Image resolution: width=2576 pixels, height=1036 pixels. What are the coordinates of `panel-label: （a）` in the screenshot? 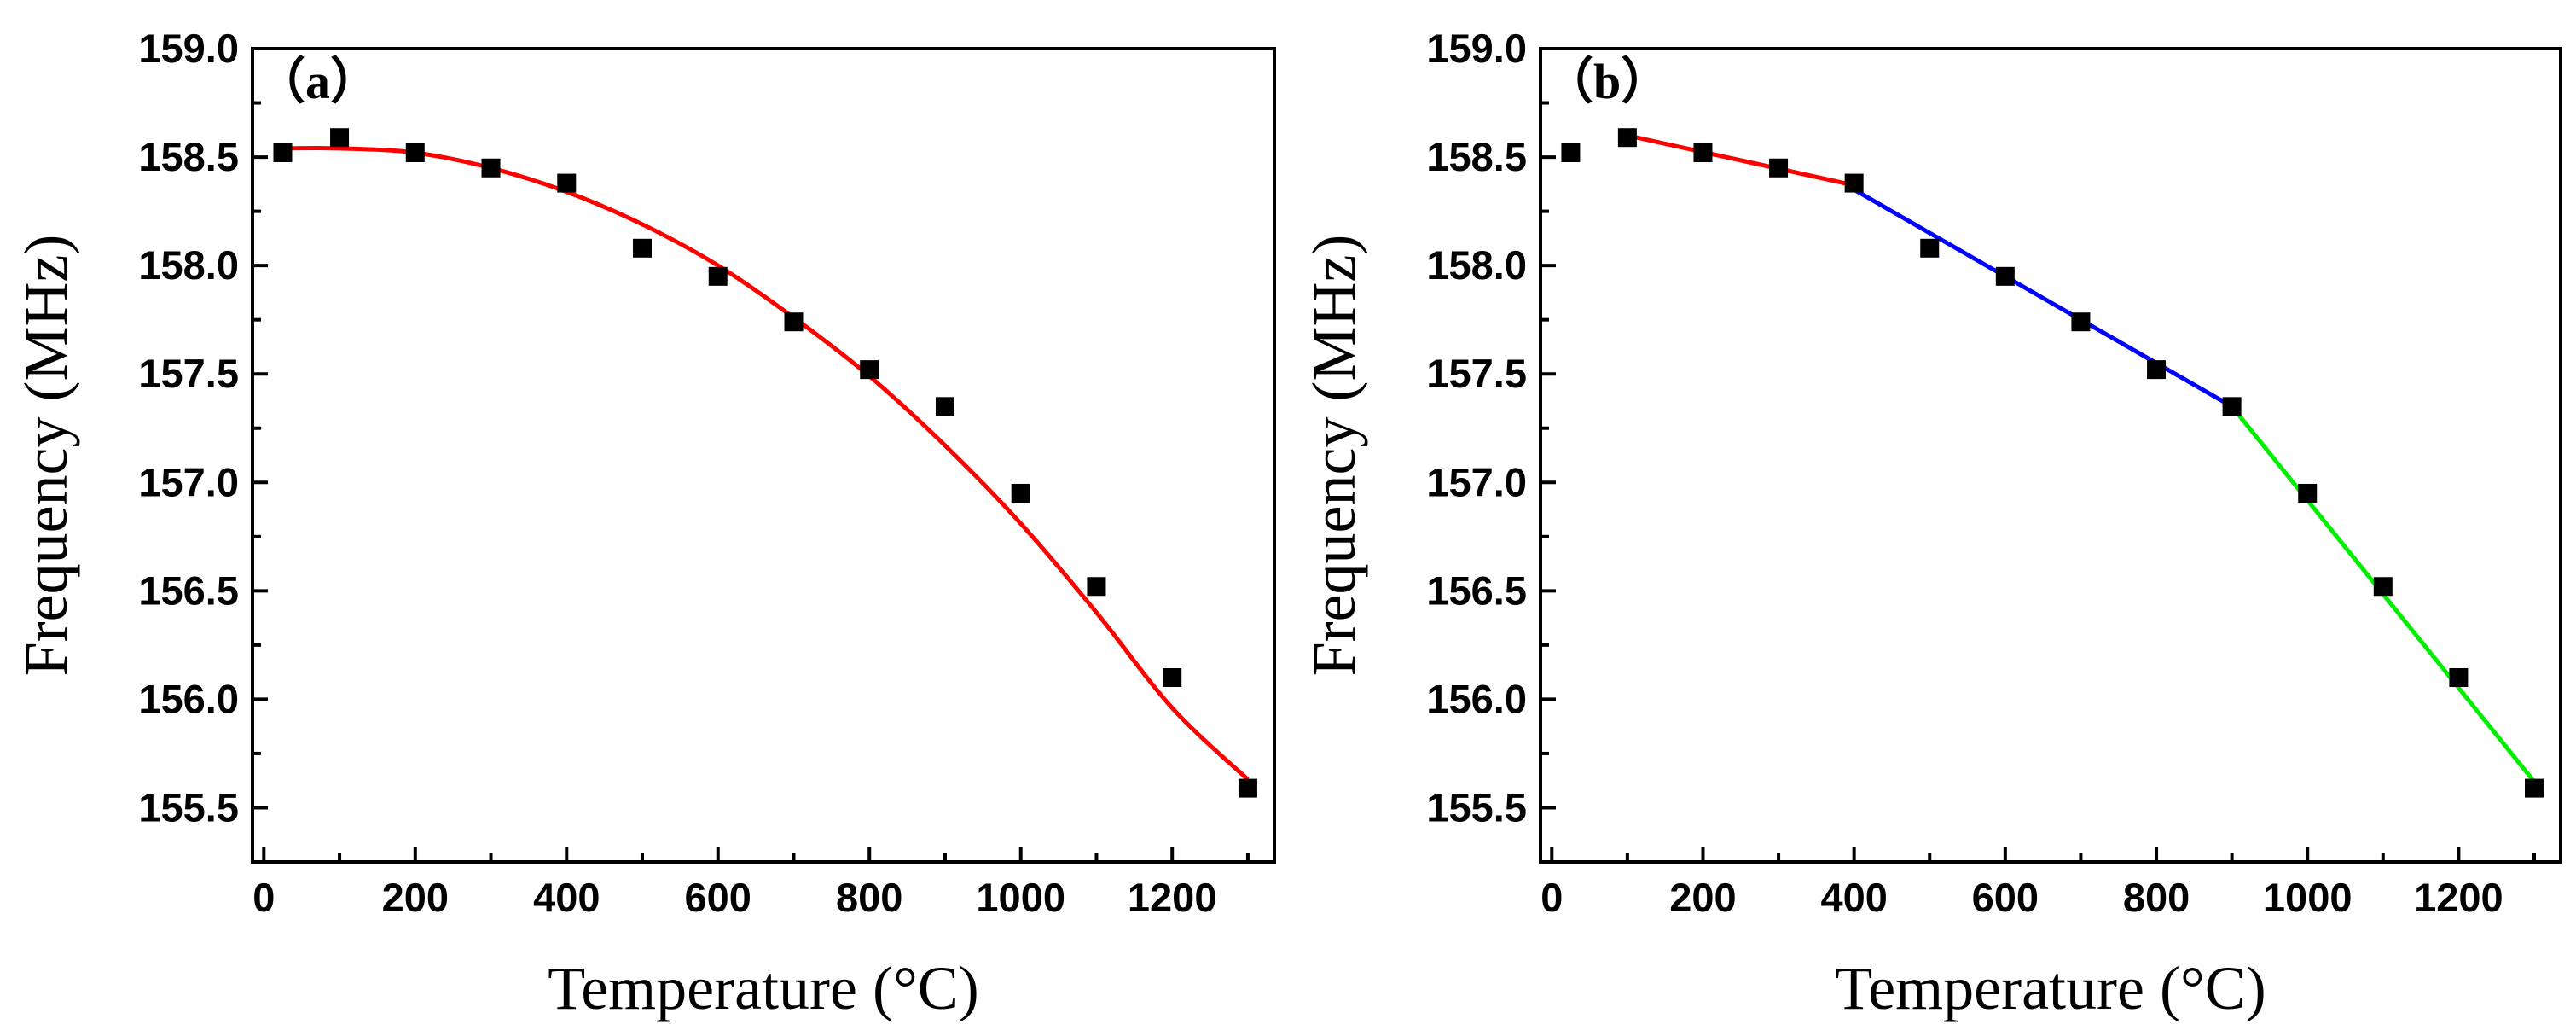 It's located at (318, 81).